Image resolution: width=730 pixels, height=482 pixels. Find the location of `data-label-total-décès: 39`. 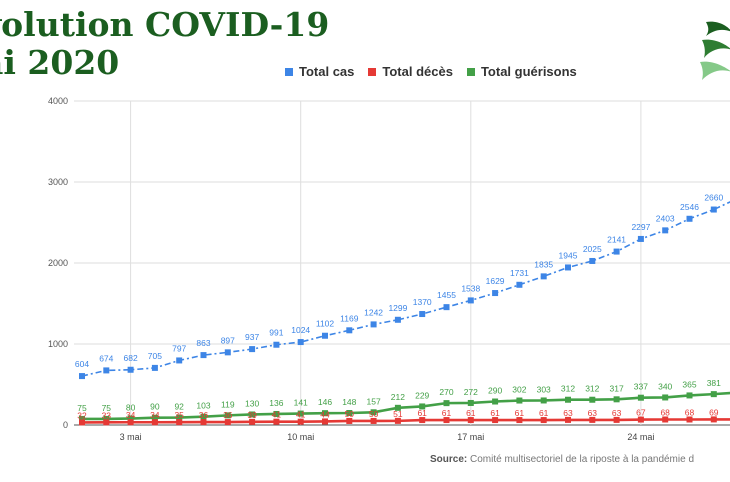

data-label-total-décès: 39 is located at coordinates (252, 415).